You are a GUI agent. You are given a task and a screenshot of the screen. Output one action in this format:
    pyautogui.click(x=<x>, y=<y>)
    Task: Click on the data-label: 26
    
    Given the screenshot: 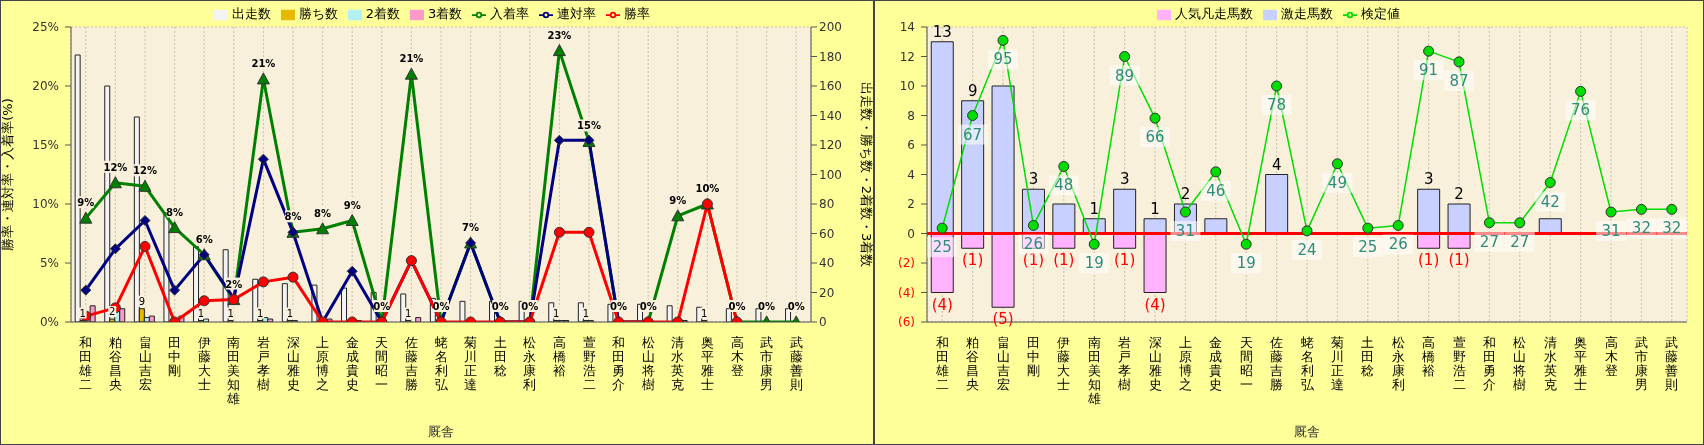 What is the action you would take?
    pyautogui.click(x=1398, y=244)
    